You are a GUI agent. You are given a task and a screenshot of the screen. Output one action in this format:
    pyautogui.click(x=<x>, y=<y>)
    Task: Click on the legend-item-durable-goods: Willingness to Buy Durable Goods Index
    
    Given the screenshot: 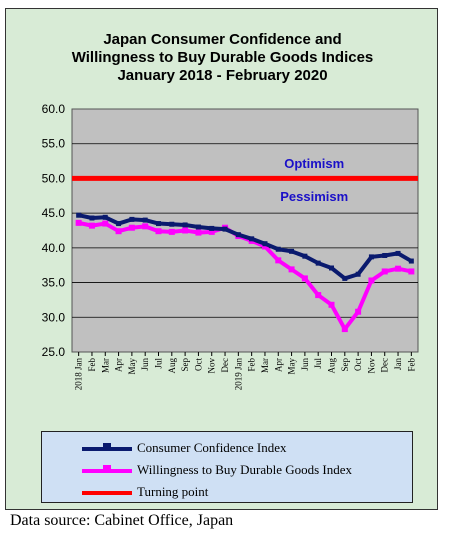 What is the action you would take?
    pyautogui.click(x=227, y=470)
    